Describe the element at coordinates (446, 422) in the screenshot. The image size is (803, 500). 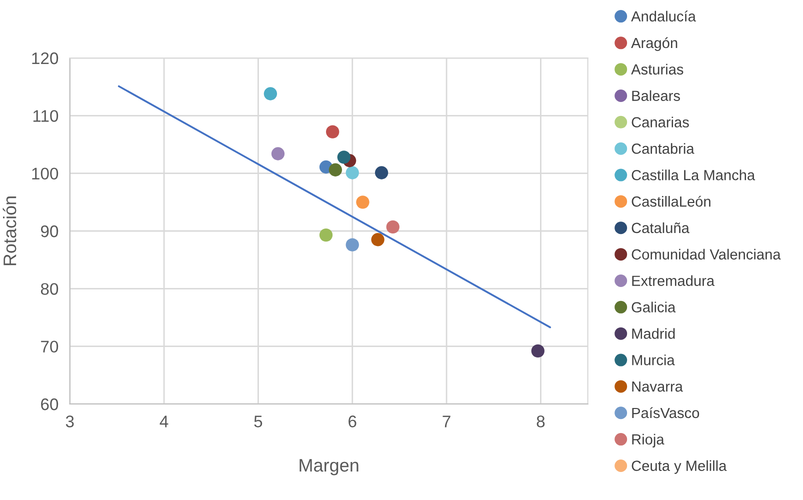
I see `x-tick-label: 7` at that location.